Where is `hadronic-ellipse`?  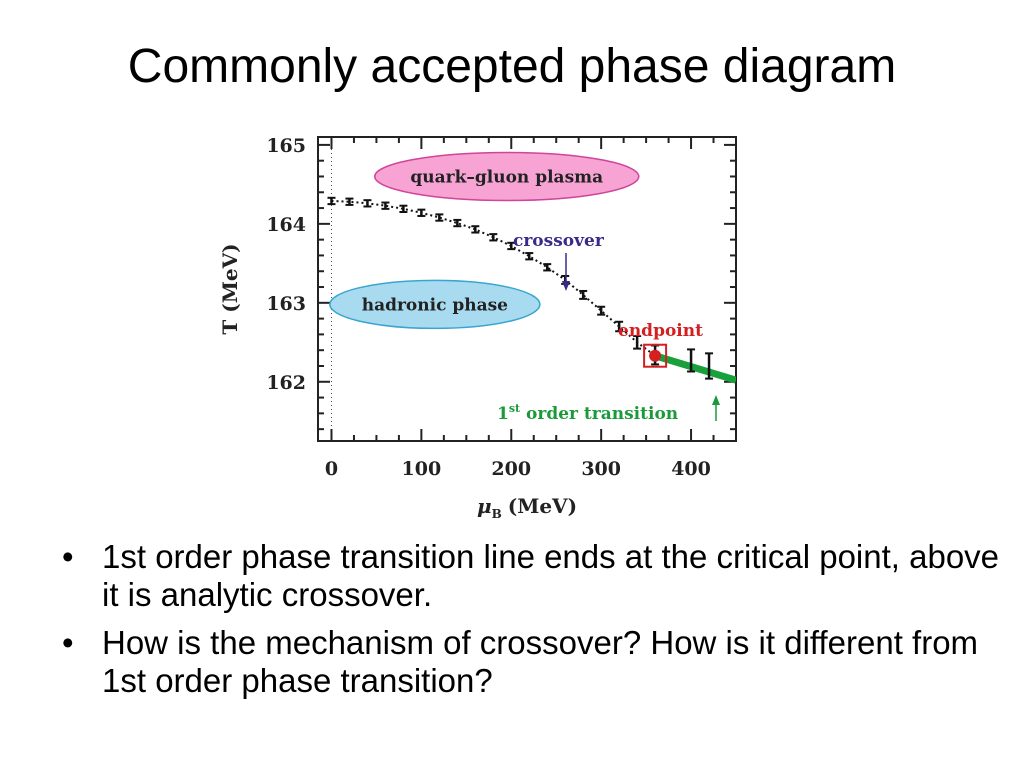 hadronic-ellipse is located at coordinates (435, 304).